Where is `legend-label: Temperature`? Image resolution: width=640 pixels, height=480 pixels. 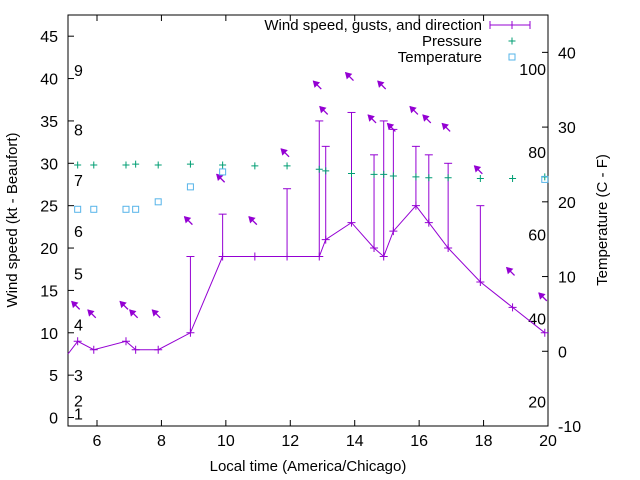
legend-label: Temperature is located at coordinates (440, 57).